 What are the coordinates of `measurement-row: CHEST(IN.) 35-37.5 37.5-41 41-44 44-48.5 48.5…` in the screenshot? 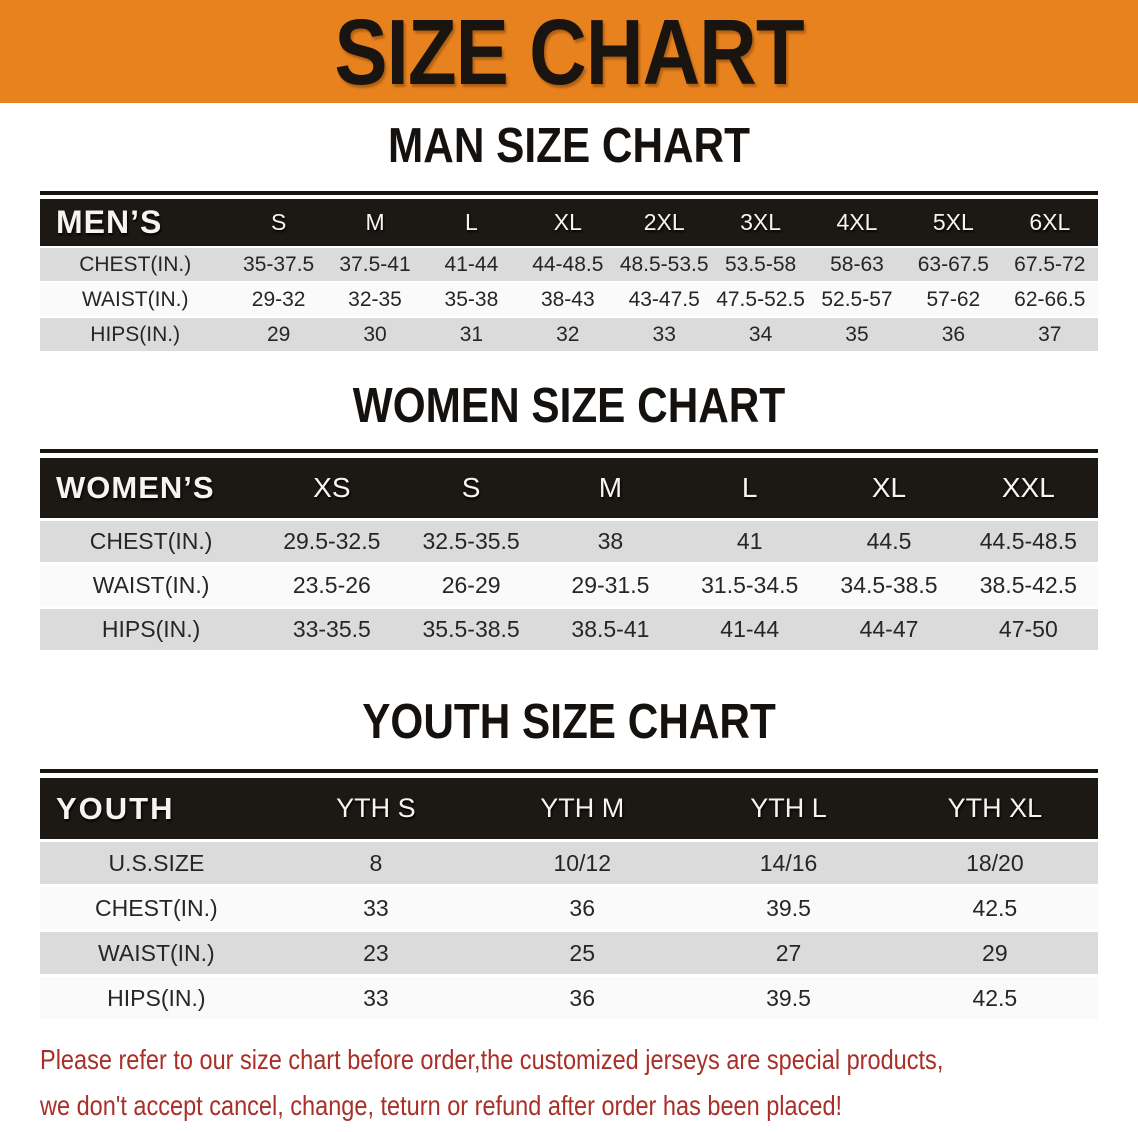 It's located at (569, 264).